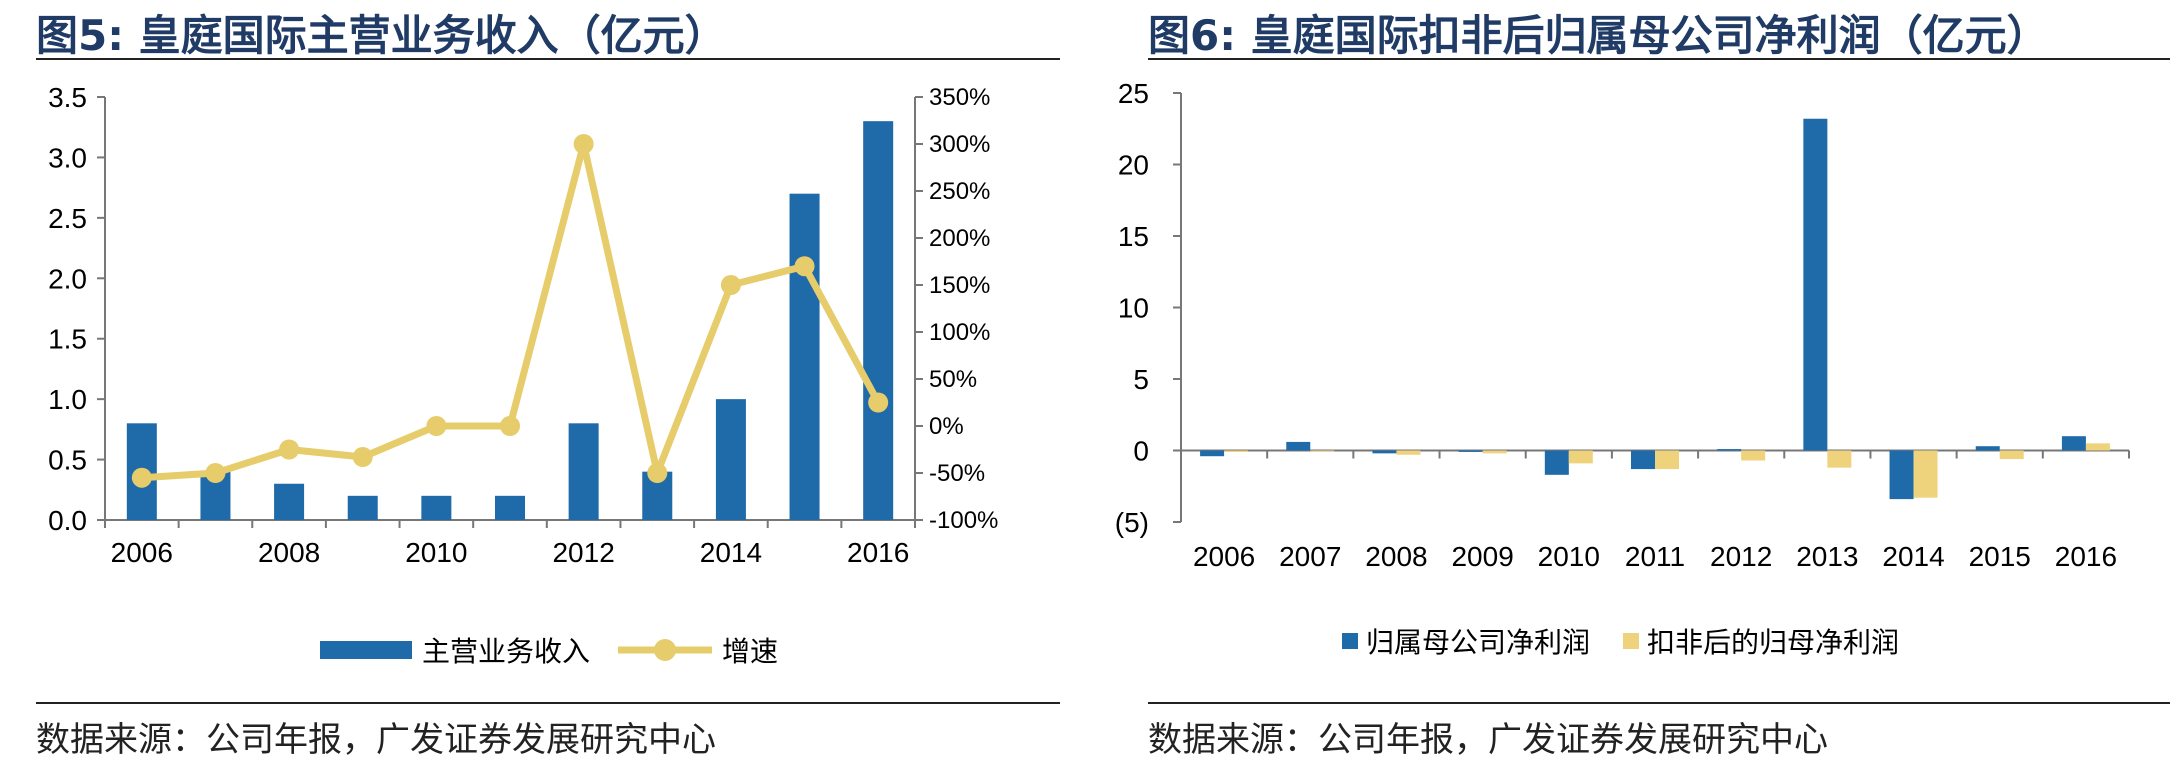  Describe the element at coordinates (1133, 165) in the screenshot. I see `y-tick-label: 20` at that location.